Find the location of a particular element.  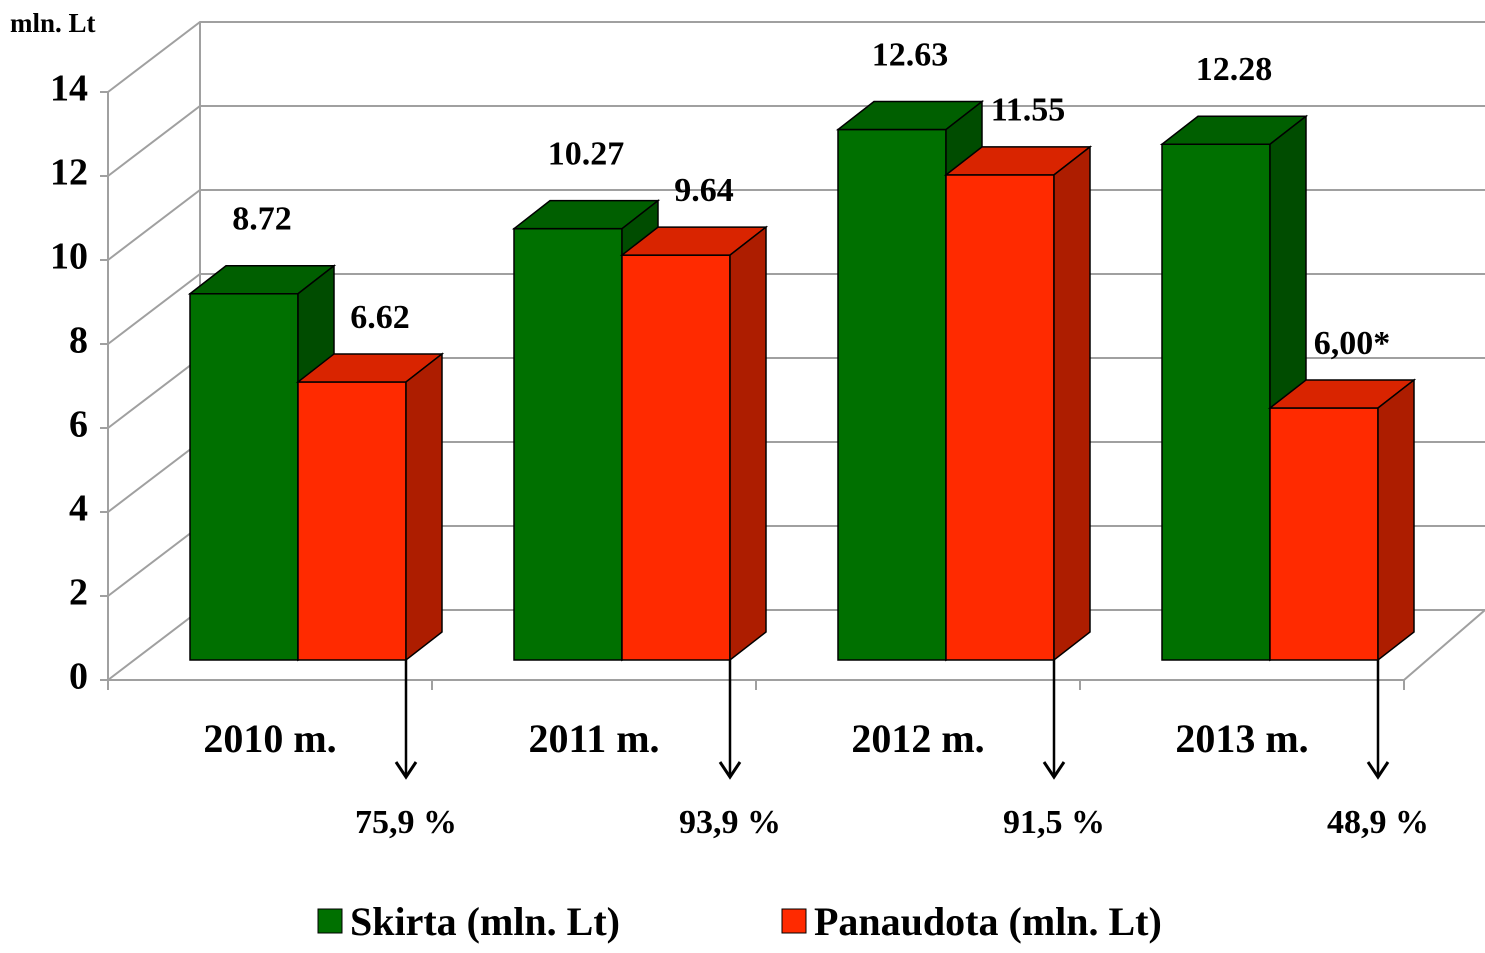

value-label: 8.72 is located at coordinates (262, 219).